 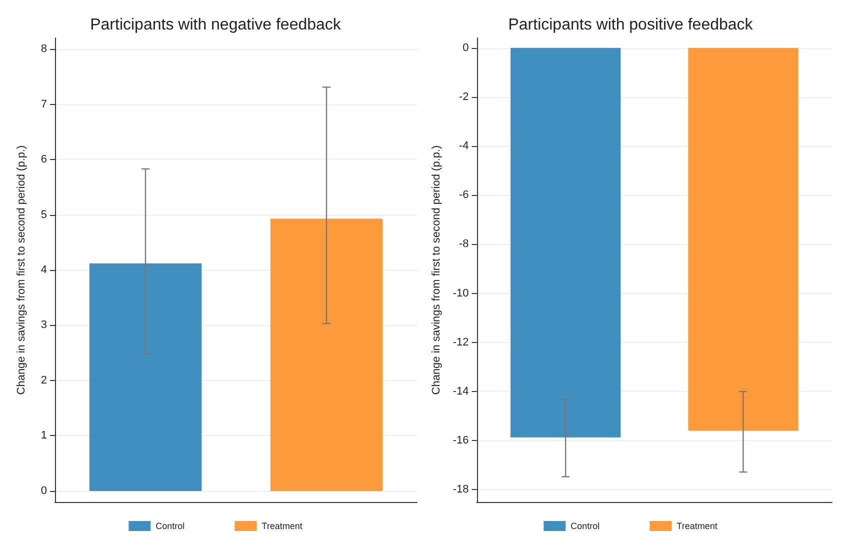 I want to click on y-tick-label: 2, so click(x=43, y=380).